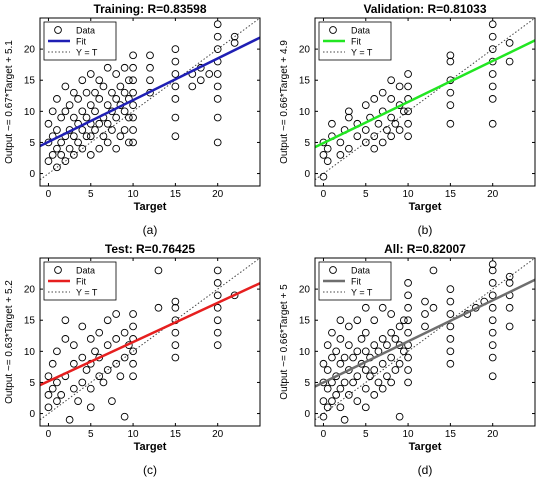  I want to click on y-axis-label: Output ~= 0.66*Target + 4.9, so click(284, 102).